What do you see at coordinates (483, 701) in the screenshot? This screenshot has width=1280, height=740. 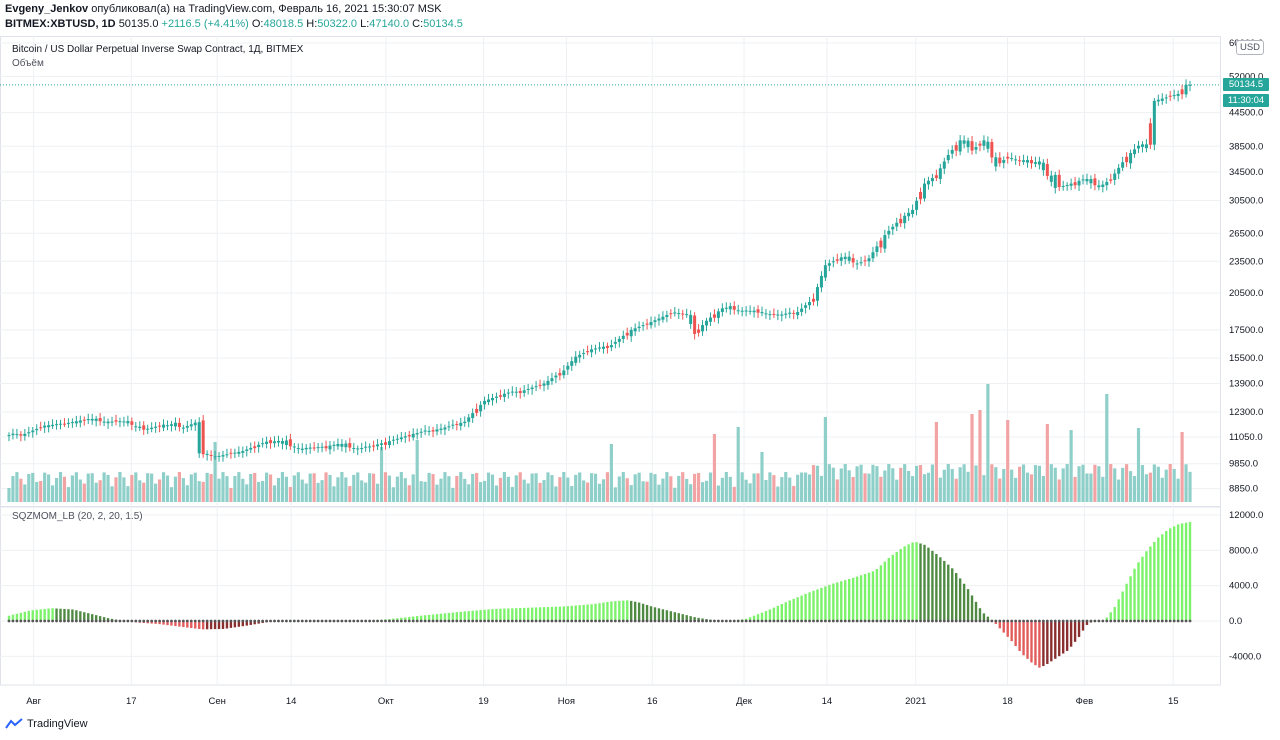 I see `time-tick-label: 19` at bounding box center [483, 701].